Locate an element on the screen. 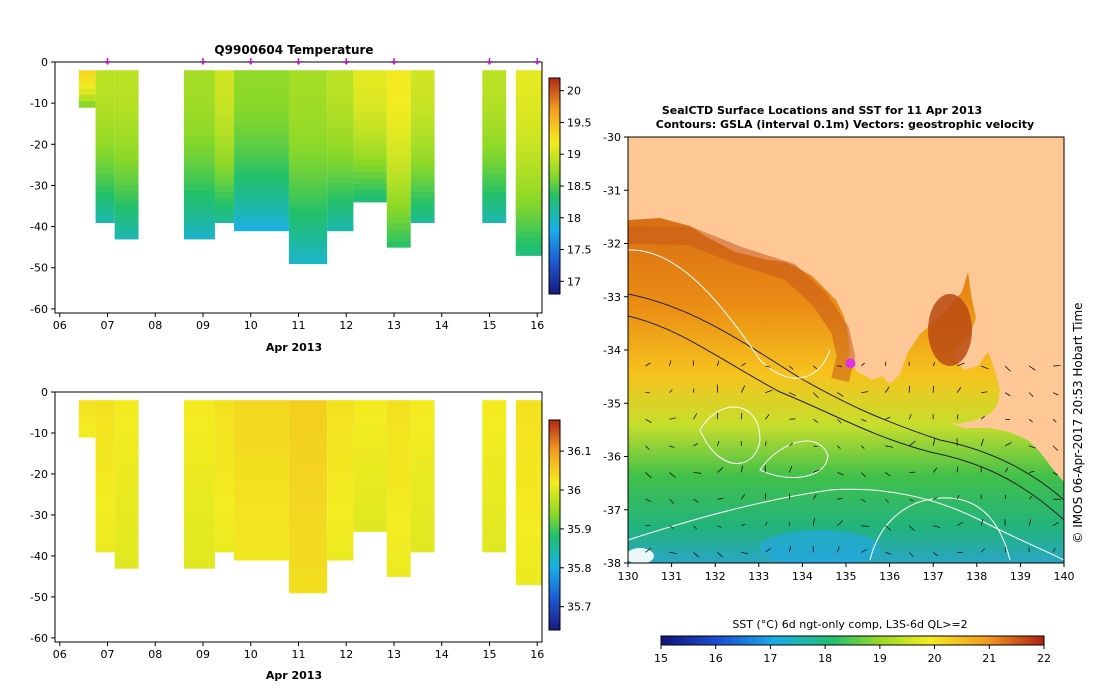 Image resolution: width=1099 pixels, height=700 pixels. map-x-tick-label: 137 is located at coordinates (933, 576).